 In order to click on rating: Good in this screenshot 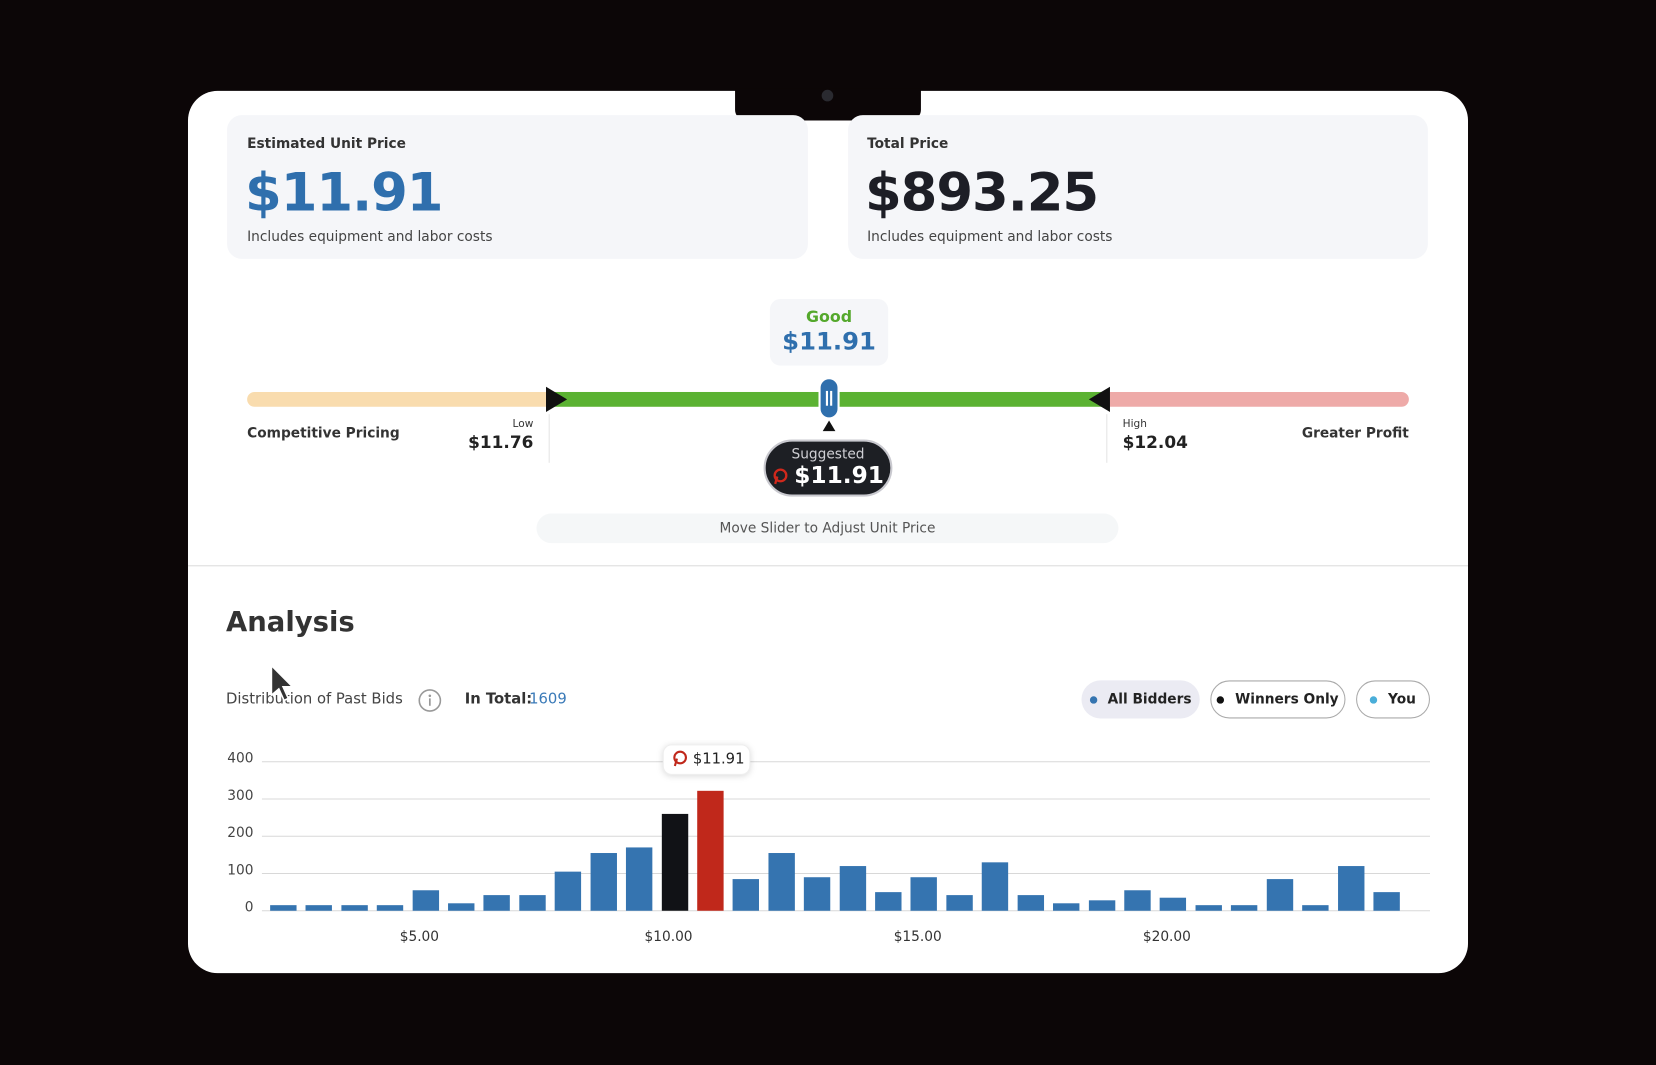, I will do `click(829, 317)`.